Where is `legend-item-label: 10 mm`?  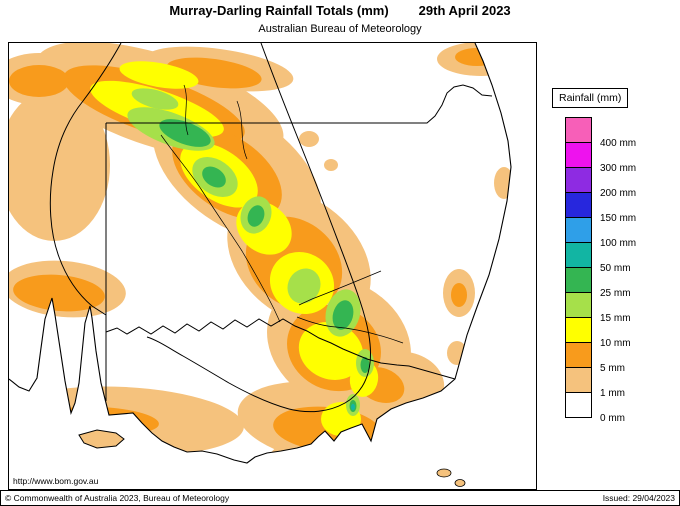 legend-item-label: 10 mm is located at coordinates (615, 343).